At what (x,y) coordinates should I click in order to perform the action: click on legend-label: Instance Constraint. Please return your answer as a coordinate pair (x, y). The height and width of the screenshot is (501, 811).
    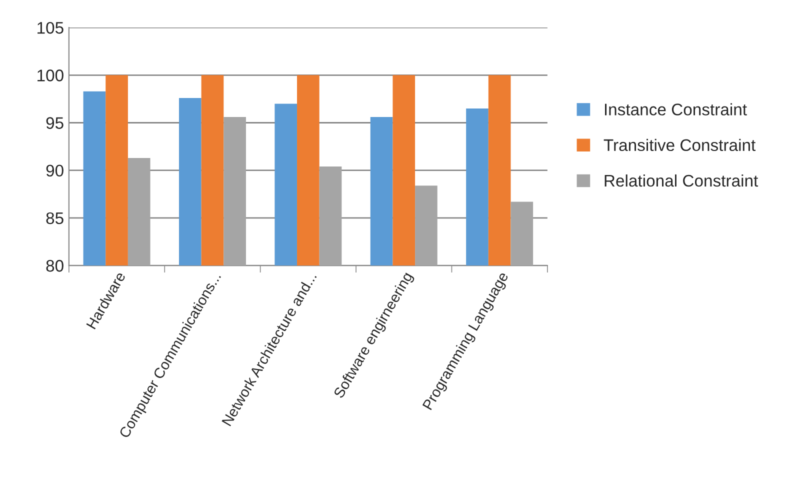
    Looking at the image, I should click on (675, 109).